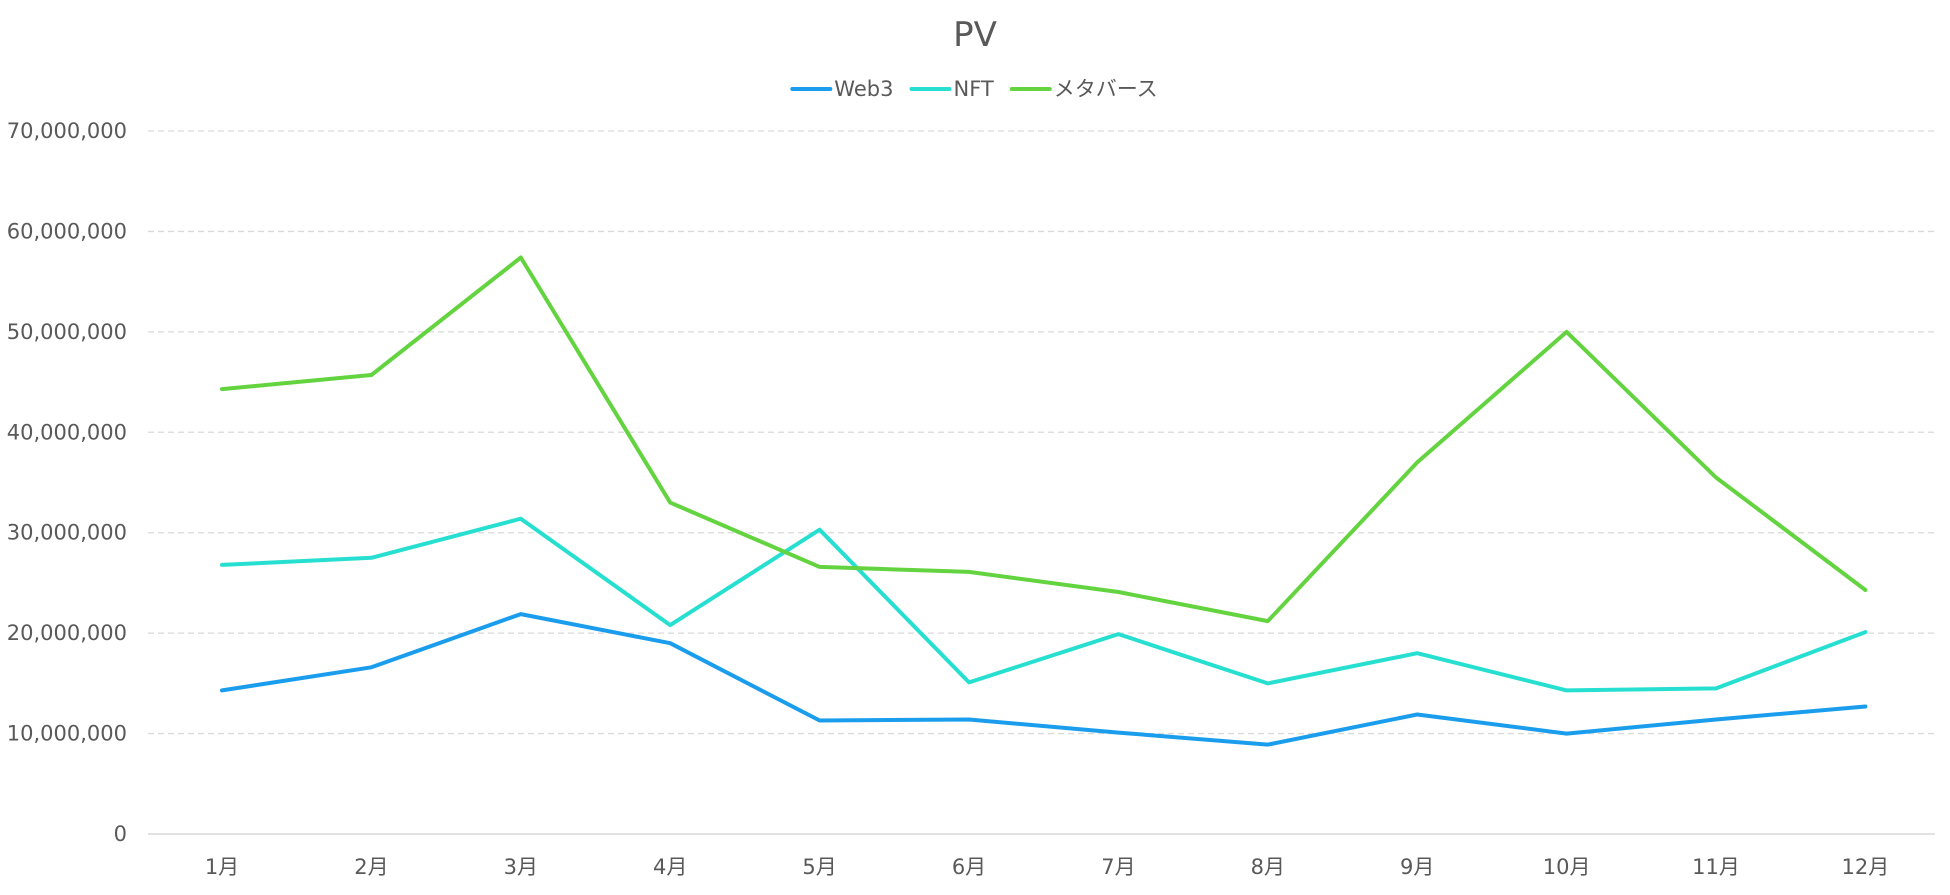 Image resolution: width=1950 pixels, height=895 pixels. What do you see at coordinates (67, 332) in the screenshot?
I see `y-tick-label: 50,000,000` at bounding box center [67, 332].